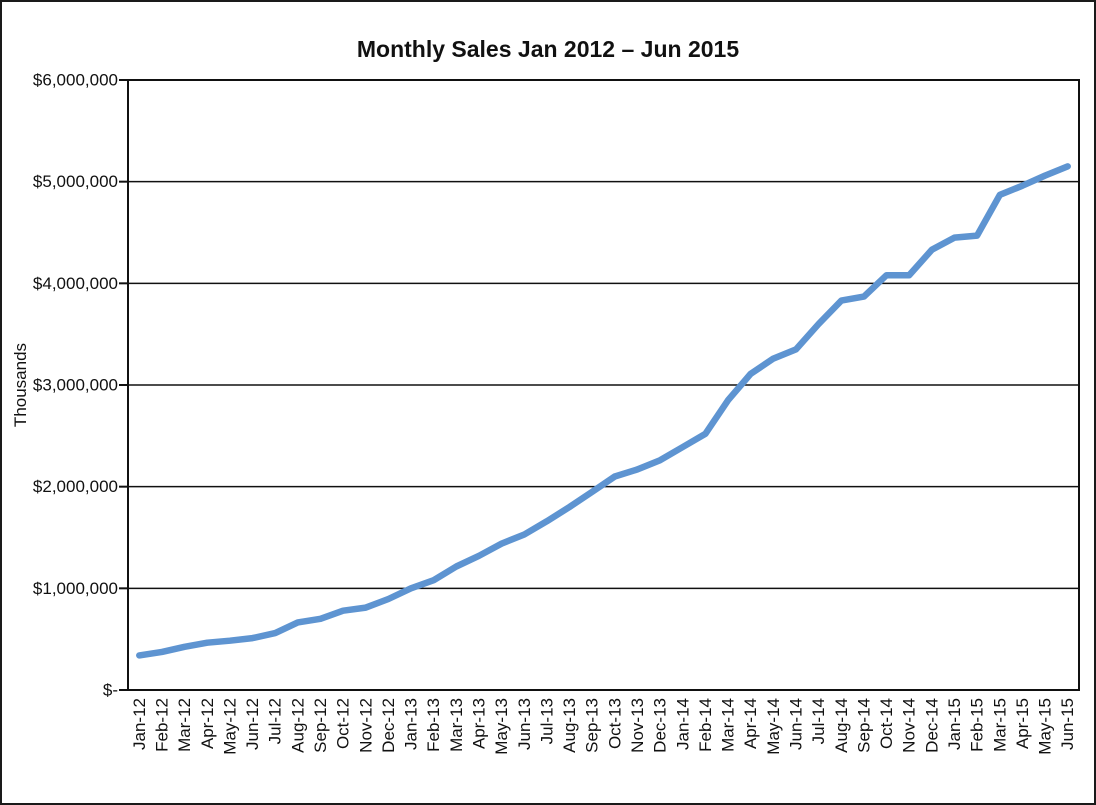  I want to click on x-tick-label: May-14, so click(773, 726).